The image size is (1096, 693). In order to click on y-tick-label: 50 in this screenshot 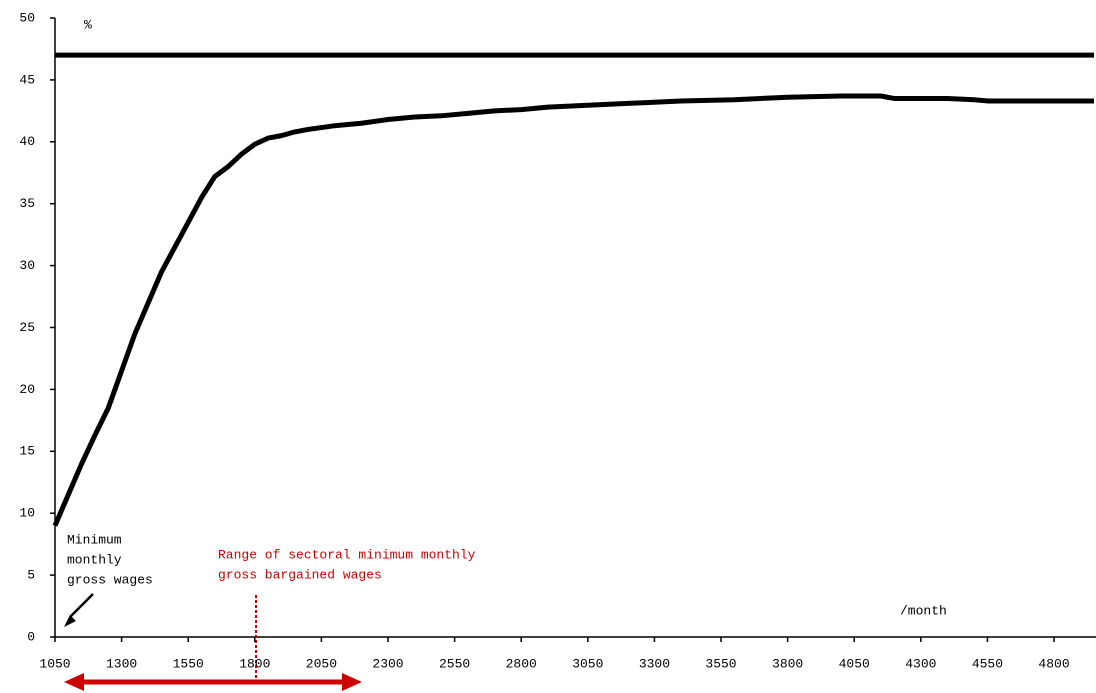, I will do `click(27, 17)`.